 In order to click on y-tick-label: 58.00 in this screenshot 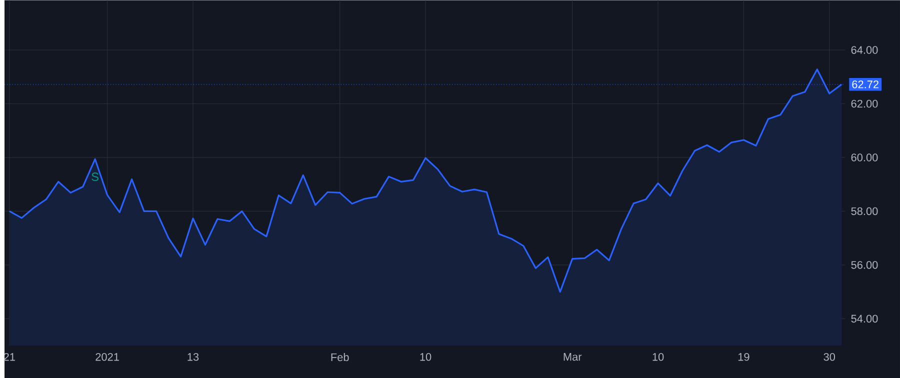, I will do `click(864, 211)`.